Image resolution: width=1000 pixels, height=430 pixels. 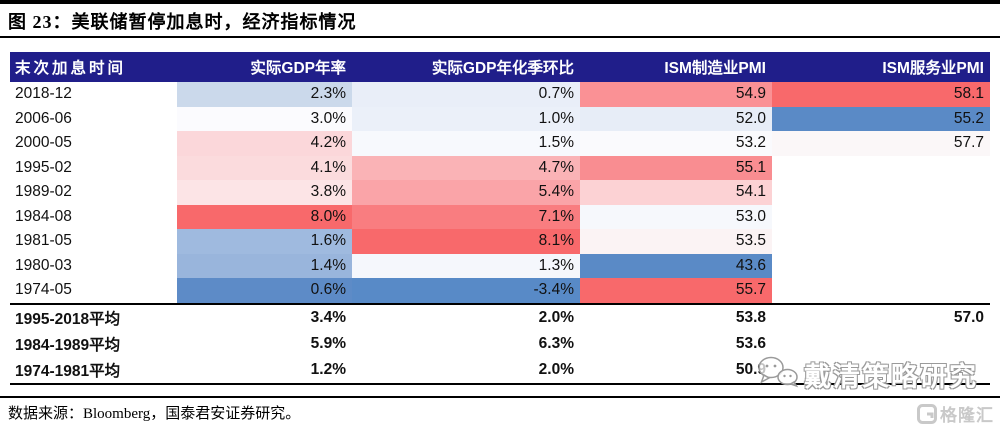 What do you see at coordinates (676, 118) in the screenshot?
I see `table-cell: 52.0` at bounding box center [676, 118].